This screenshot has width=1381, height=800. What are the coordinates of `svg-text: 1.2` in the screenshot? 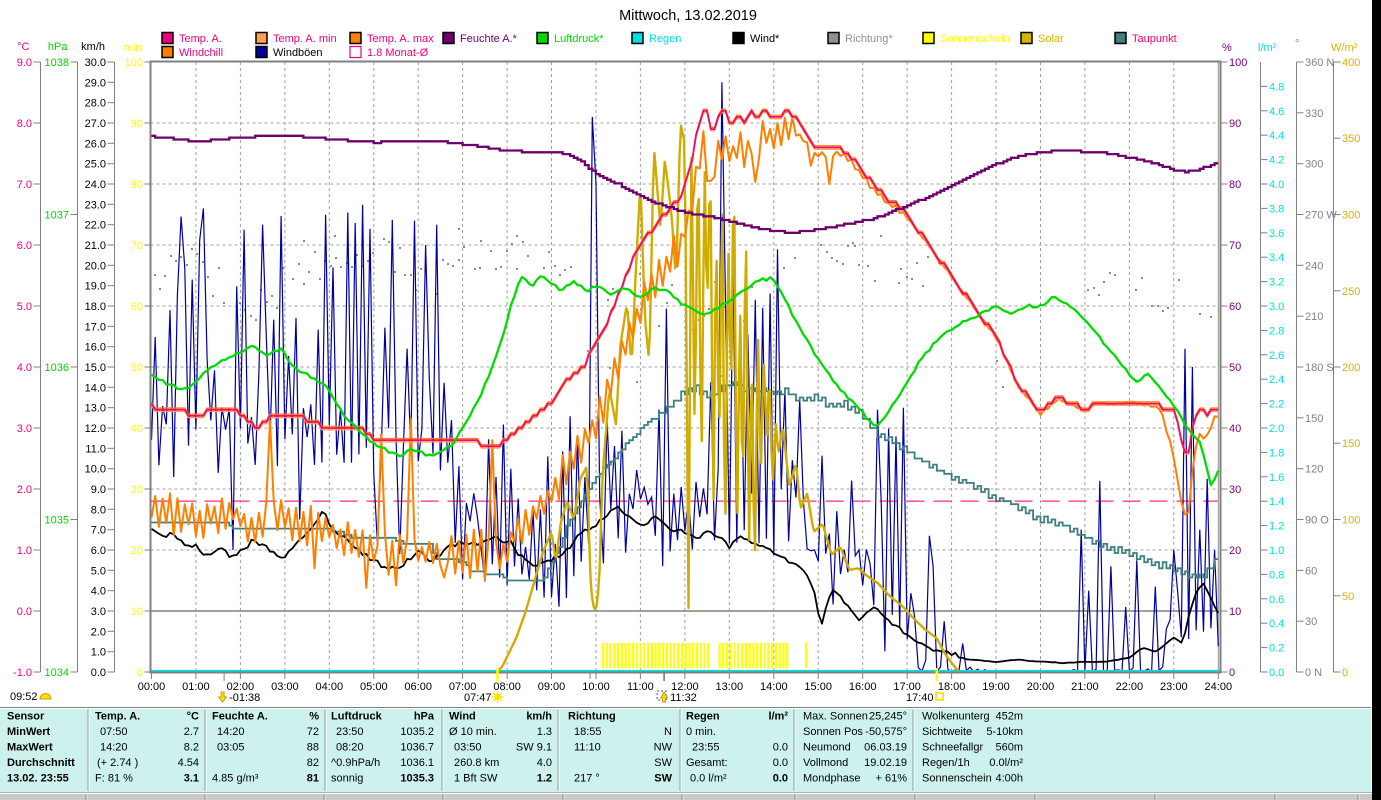 It's located at (1276, 527).